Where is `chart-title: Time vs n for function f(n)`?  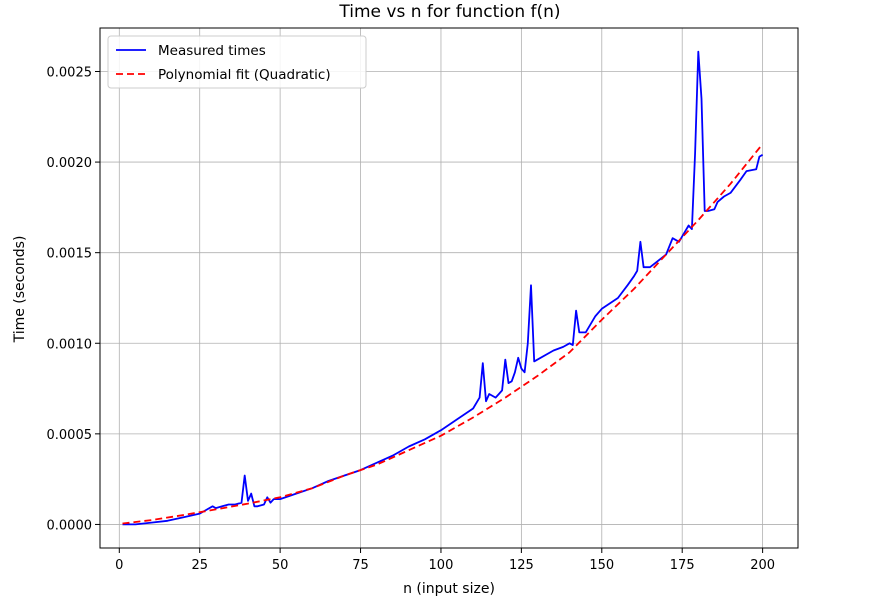
chart-title: Time vs n for function f(n) is located at coordinates (449, 12).